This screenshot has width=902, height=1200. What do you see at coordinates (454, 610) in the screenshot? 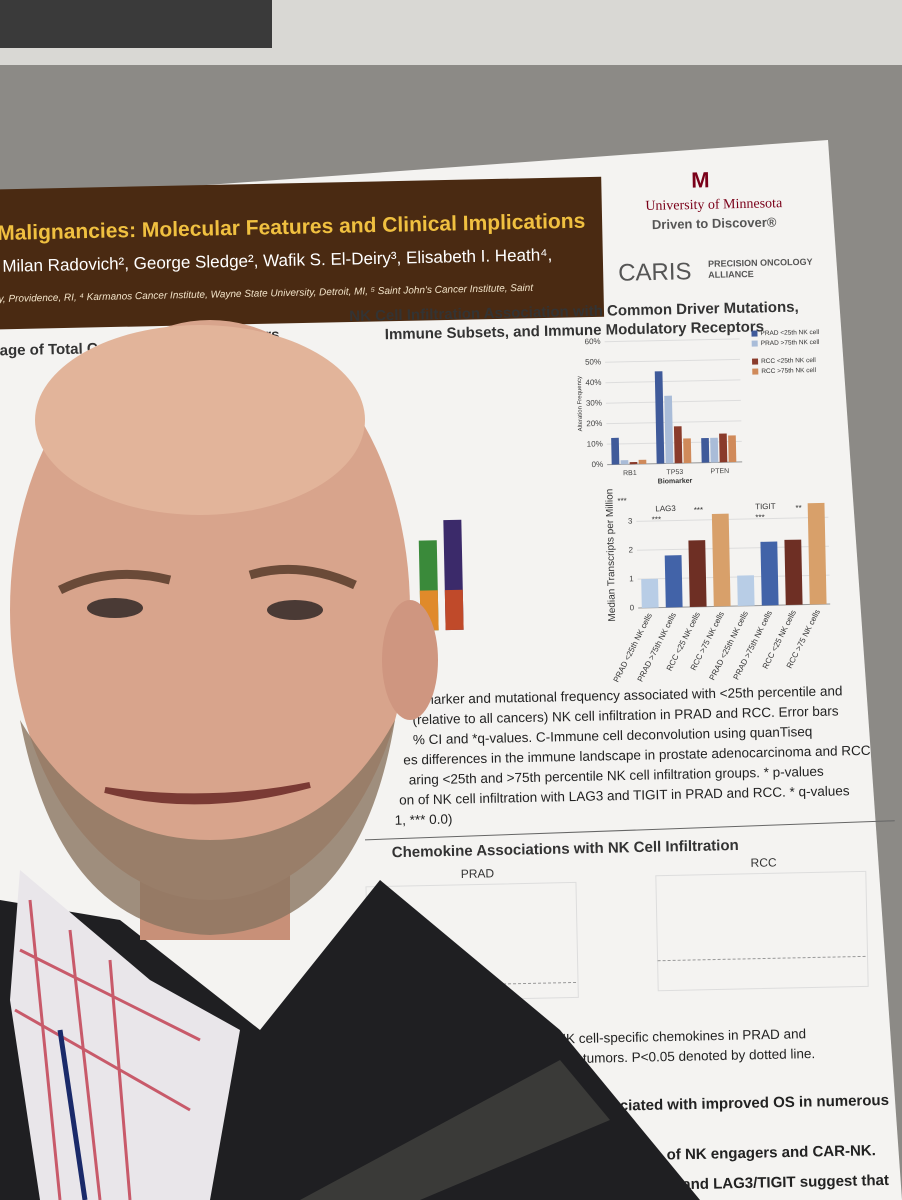
I see `deconvolution-bar` at bounding box center [454, 610].